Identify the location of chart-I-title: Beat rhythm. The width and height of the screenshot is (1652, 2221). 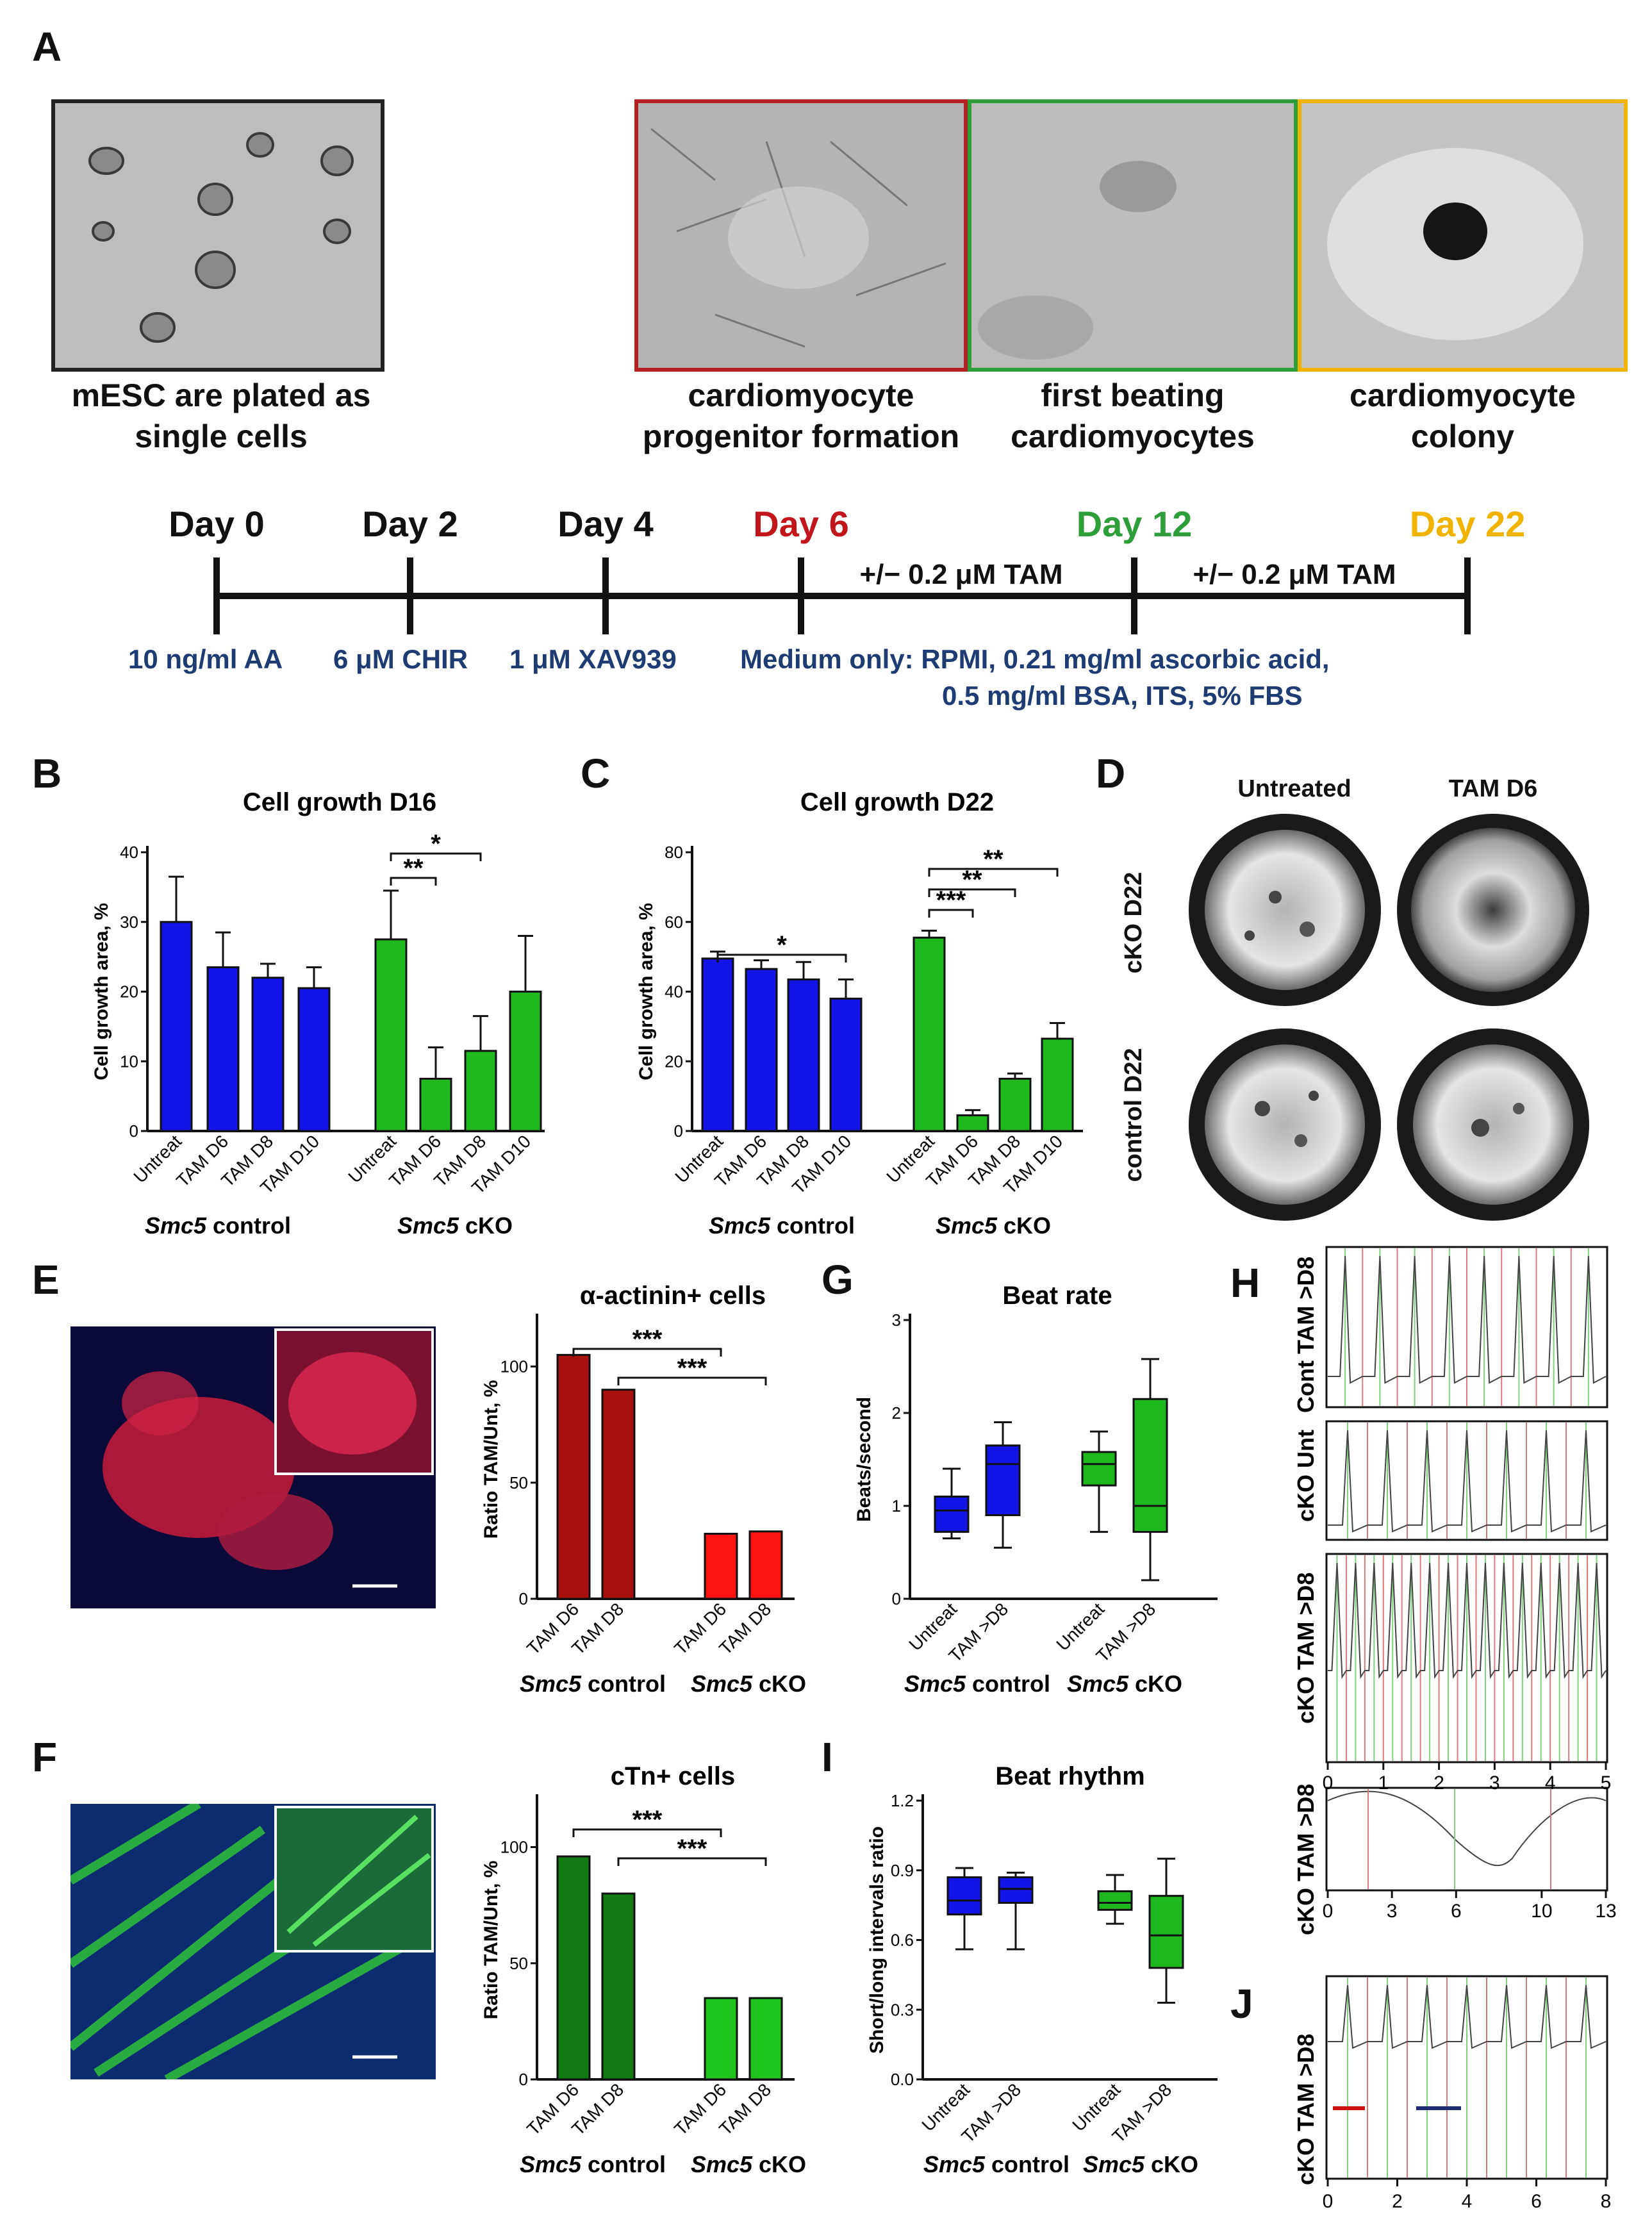
(1069, 1776).